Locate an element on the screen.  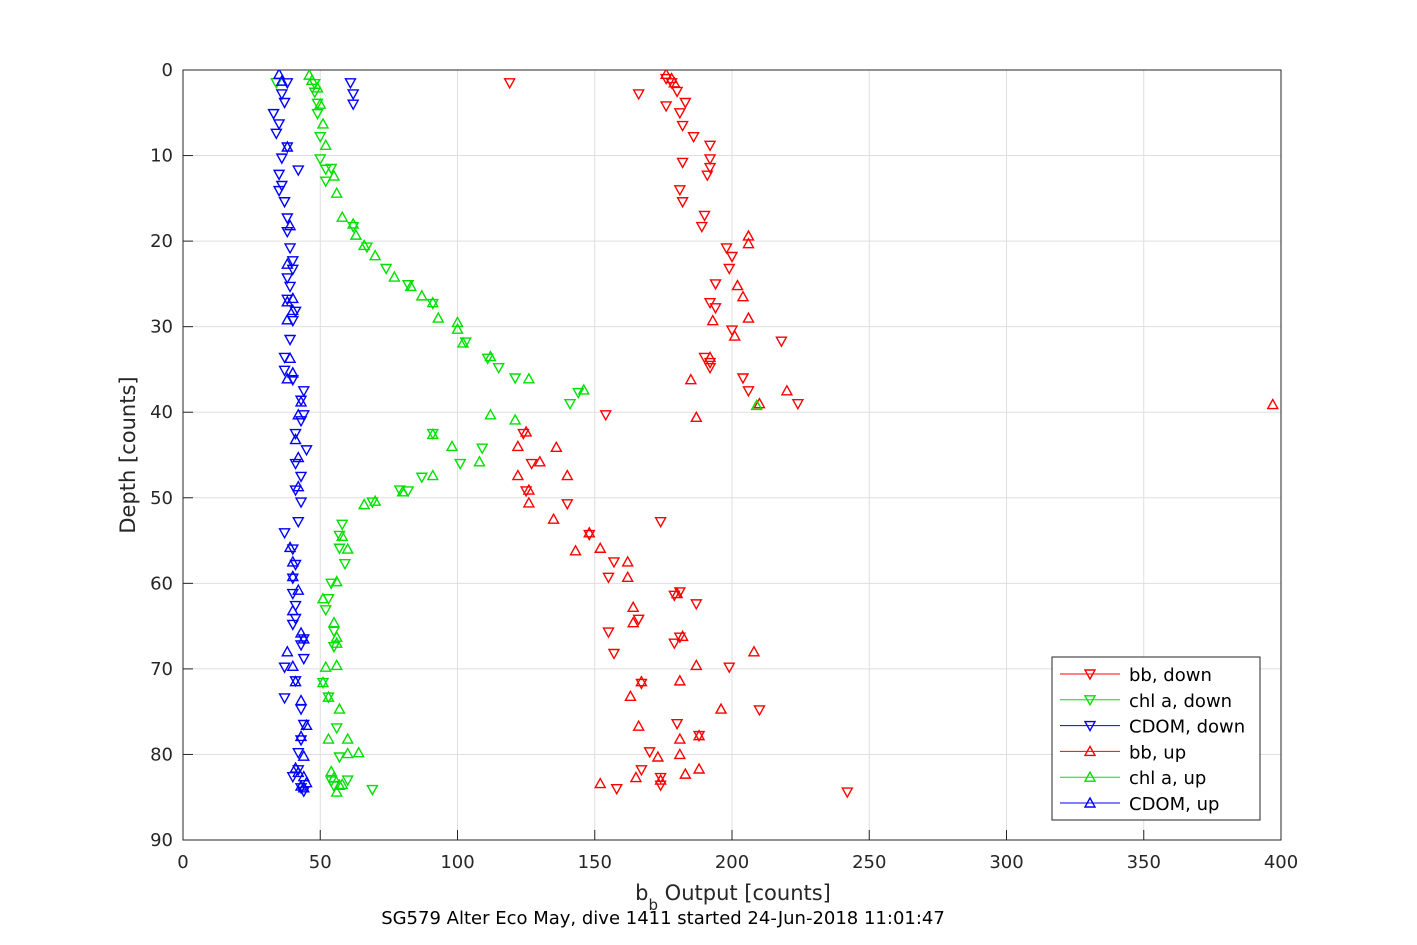
y-tick-label: 60 is located at coordinates (161, 583).